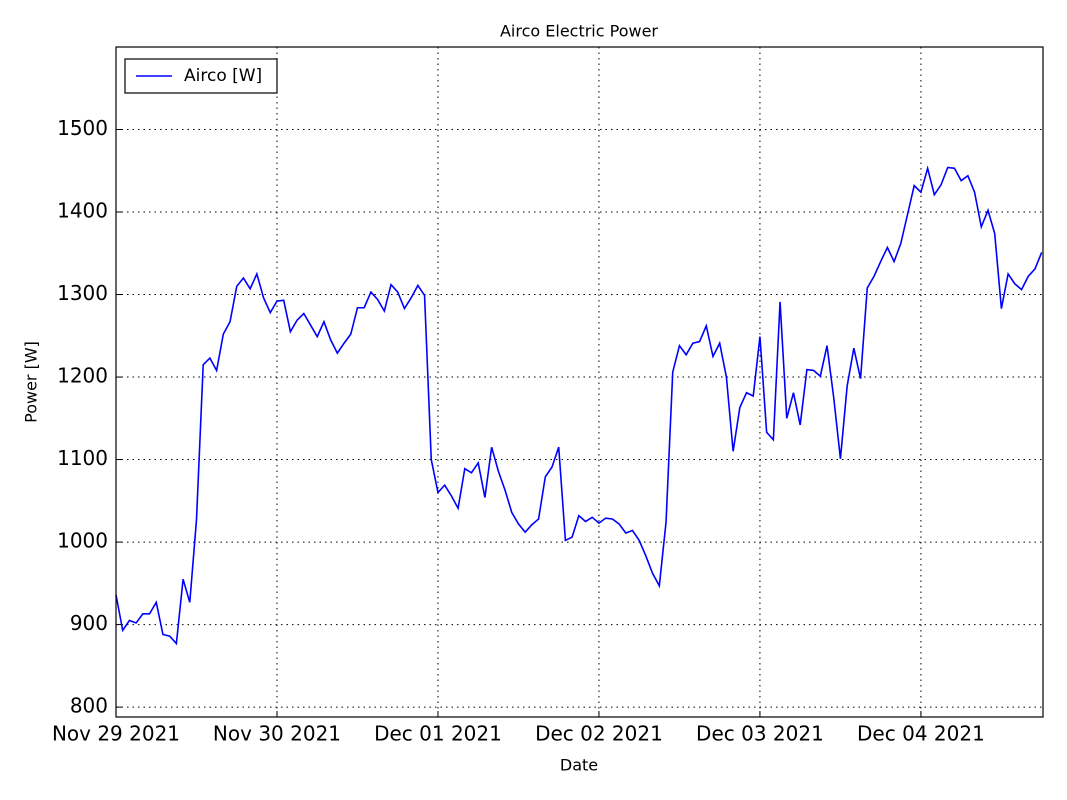 The height and width of the screenshot is (800, 1067). What do you see at coordinates (82, 376) in the screenshot?
I see `y-tick-label: 1200` at bounding box center [82, 376].